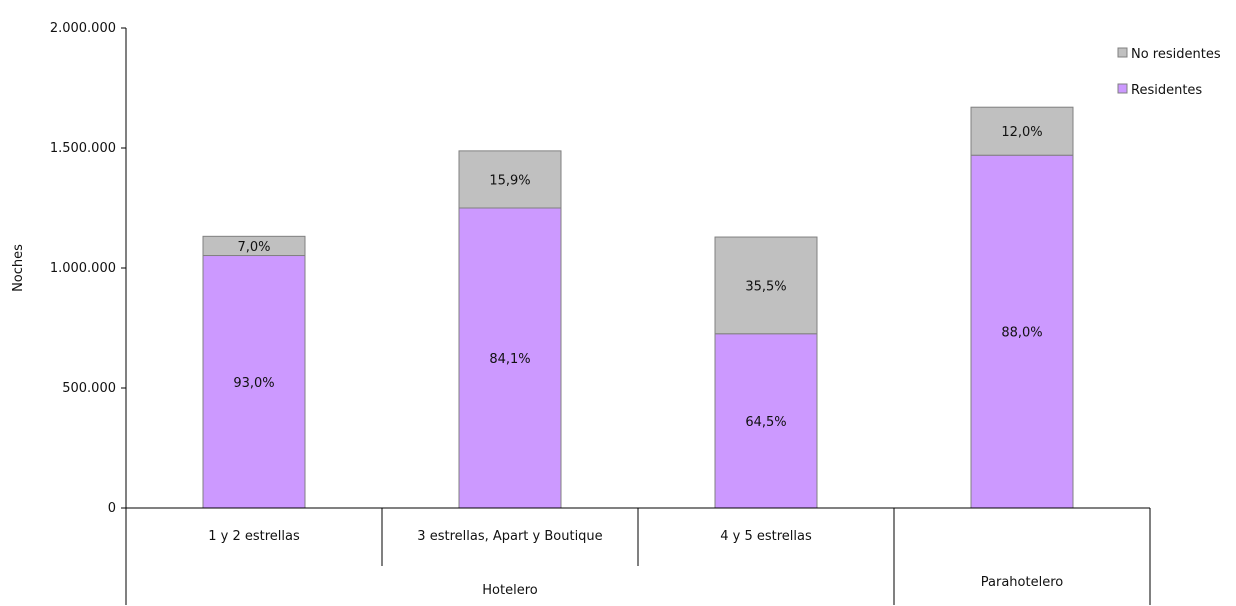  What do you see at coordinates (1166, 90) in the screenshot?
I see `legend-label: Residentes` at bounding box center [1166, 90].